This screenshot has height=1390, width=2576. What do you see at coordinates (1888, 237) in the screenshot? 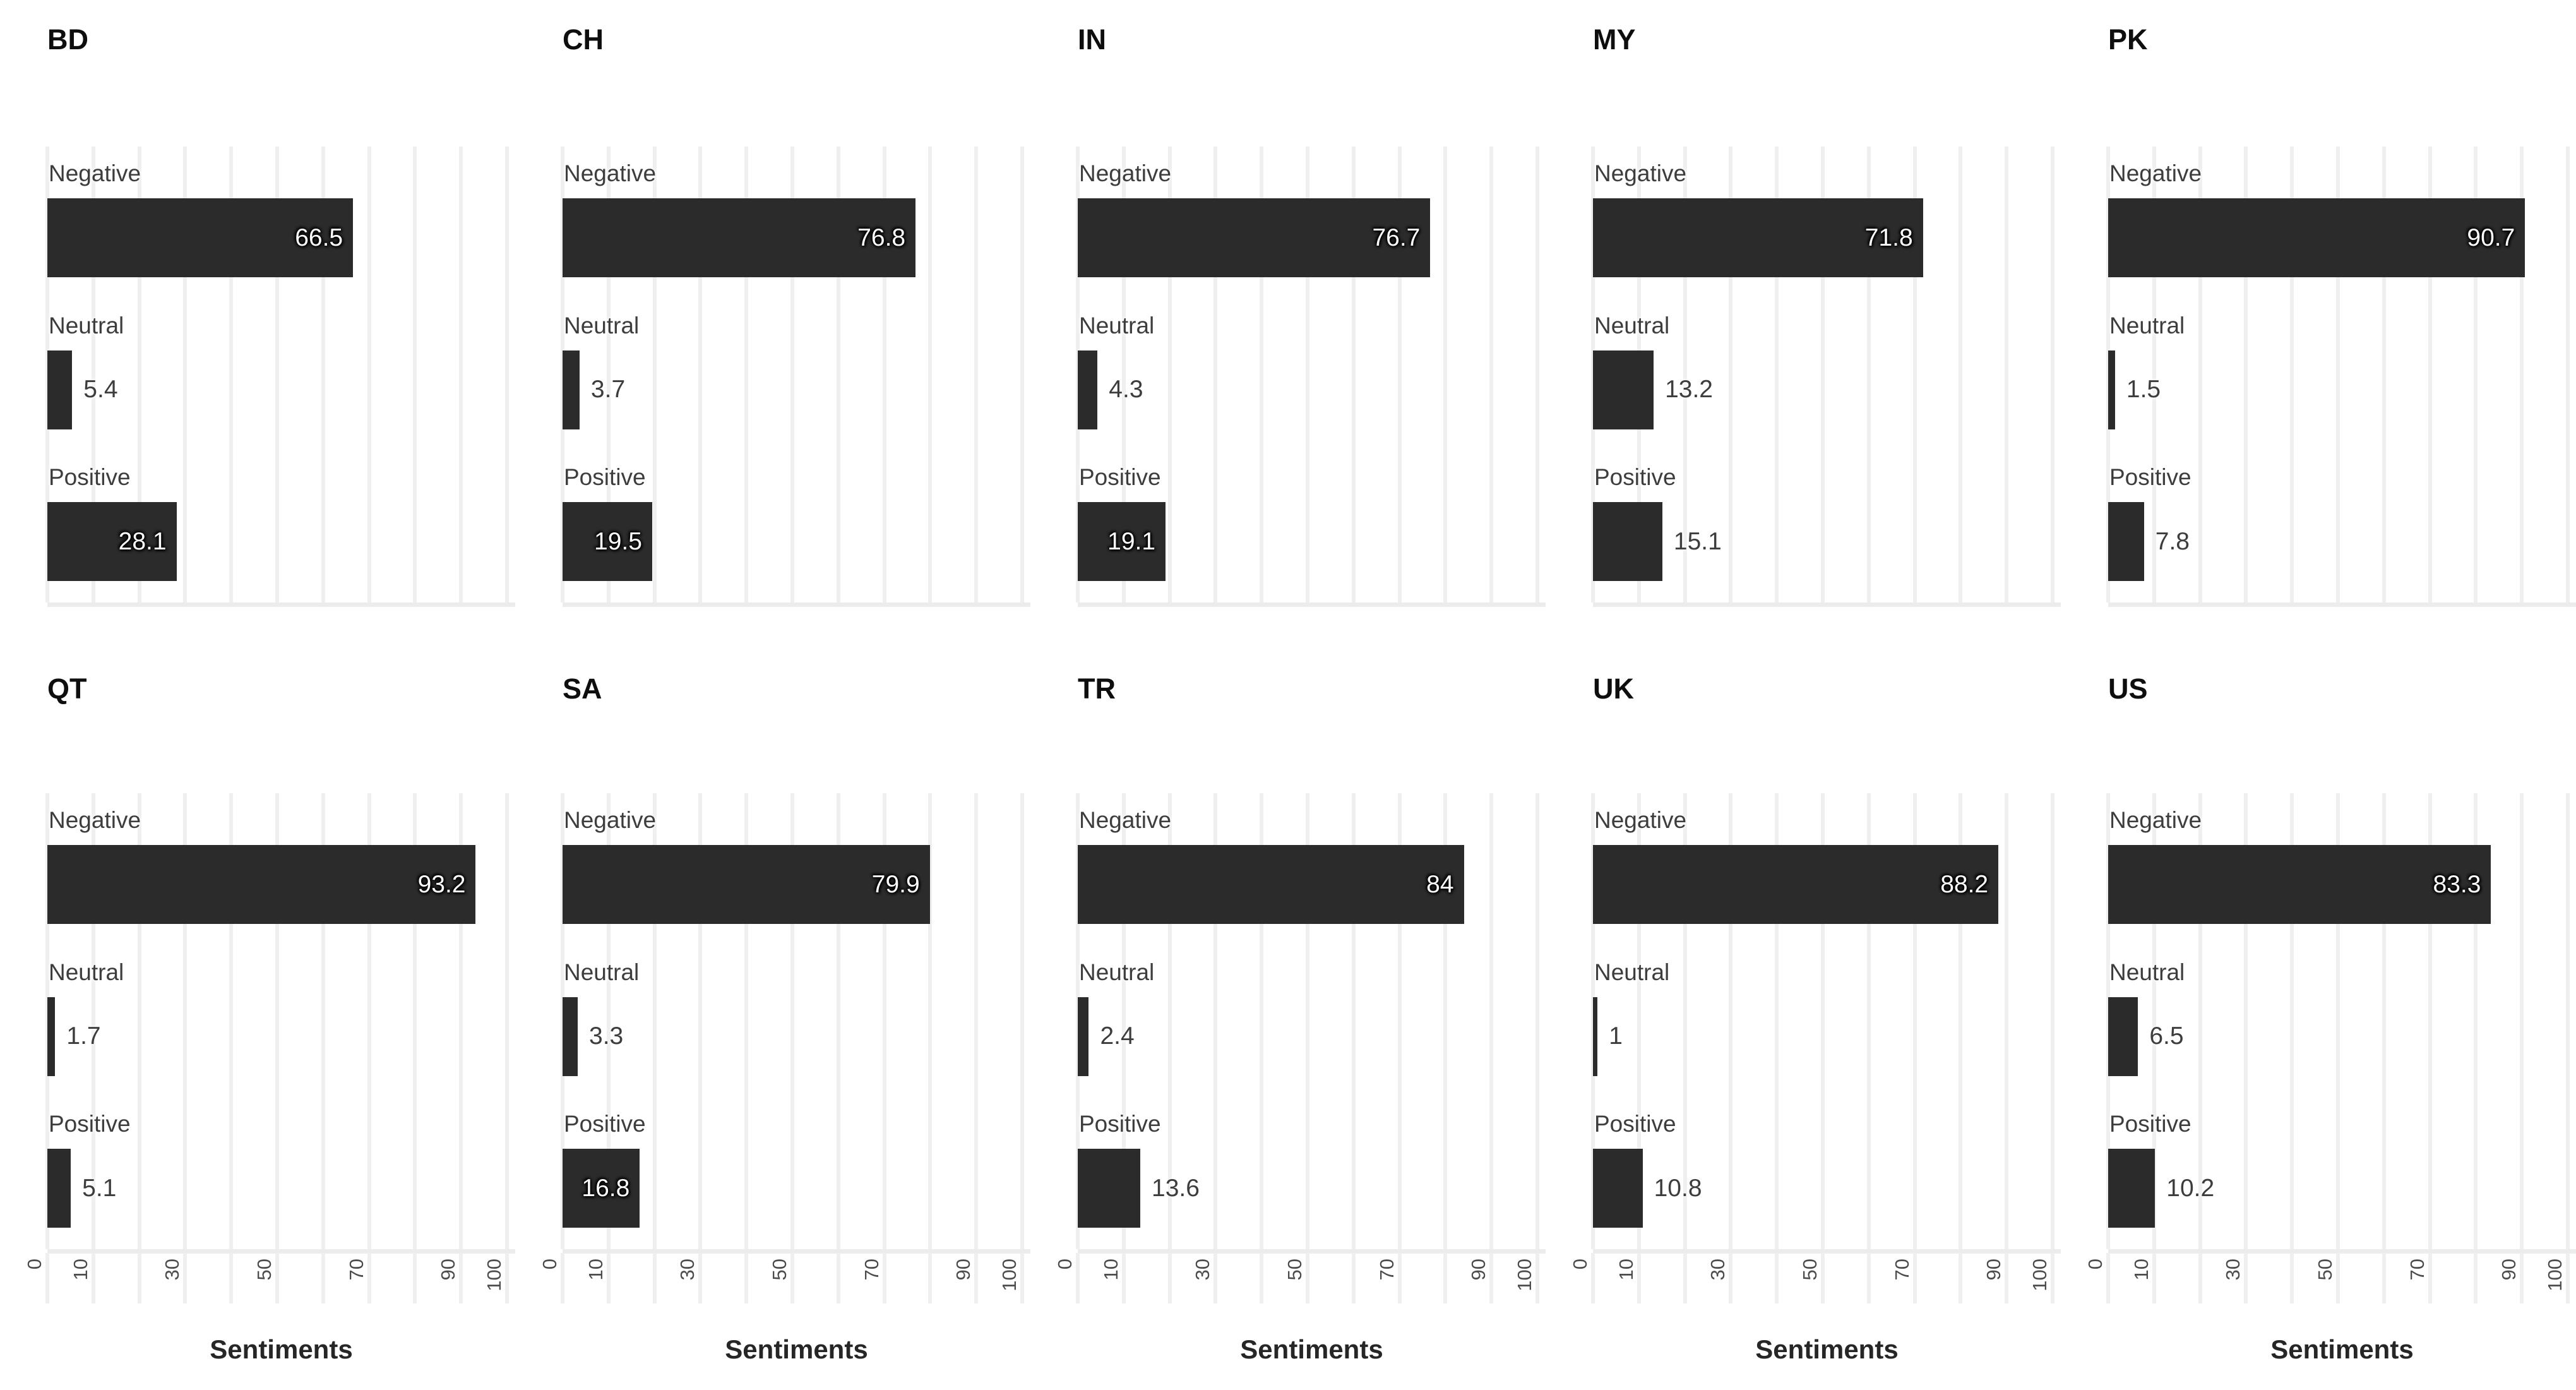
I see `value-label: 71.8` at bounding box center [1888, 237].